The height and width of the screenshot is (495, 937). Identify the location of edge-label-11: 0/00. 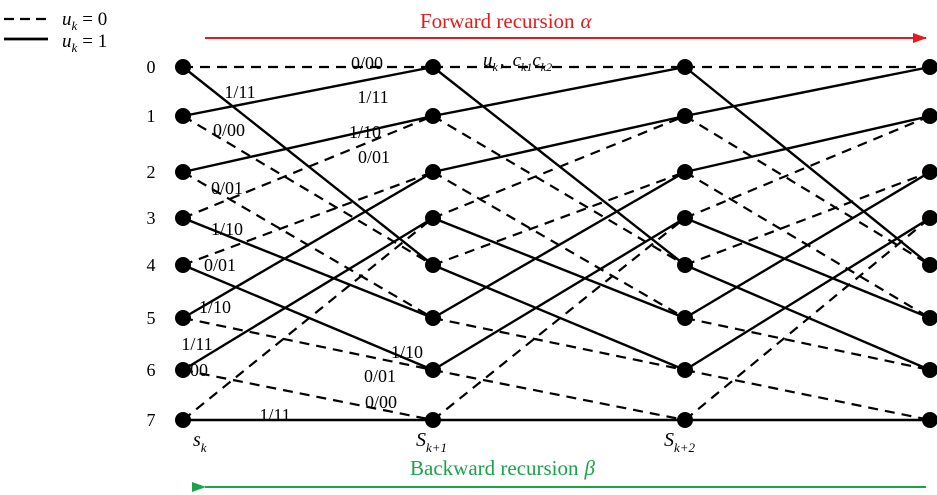
(192, 370).